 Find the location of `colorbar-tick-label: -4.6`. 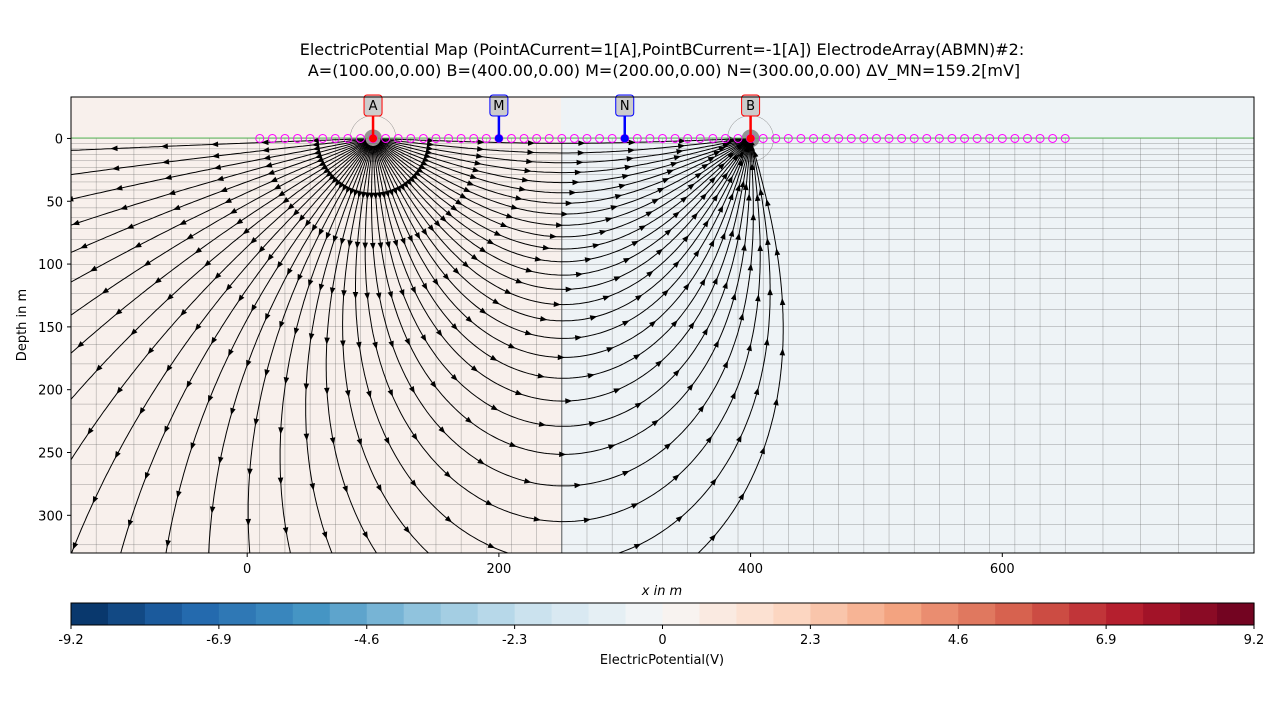

colorbar-tick-label: -4.6 is located at coordinates (366, 640).